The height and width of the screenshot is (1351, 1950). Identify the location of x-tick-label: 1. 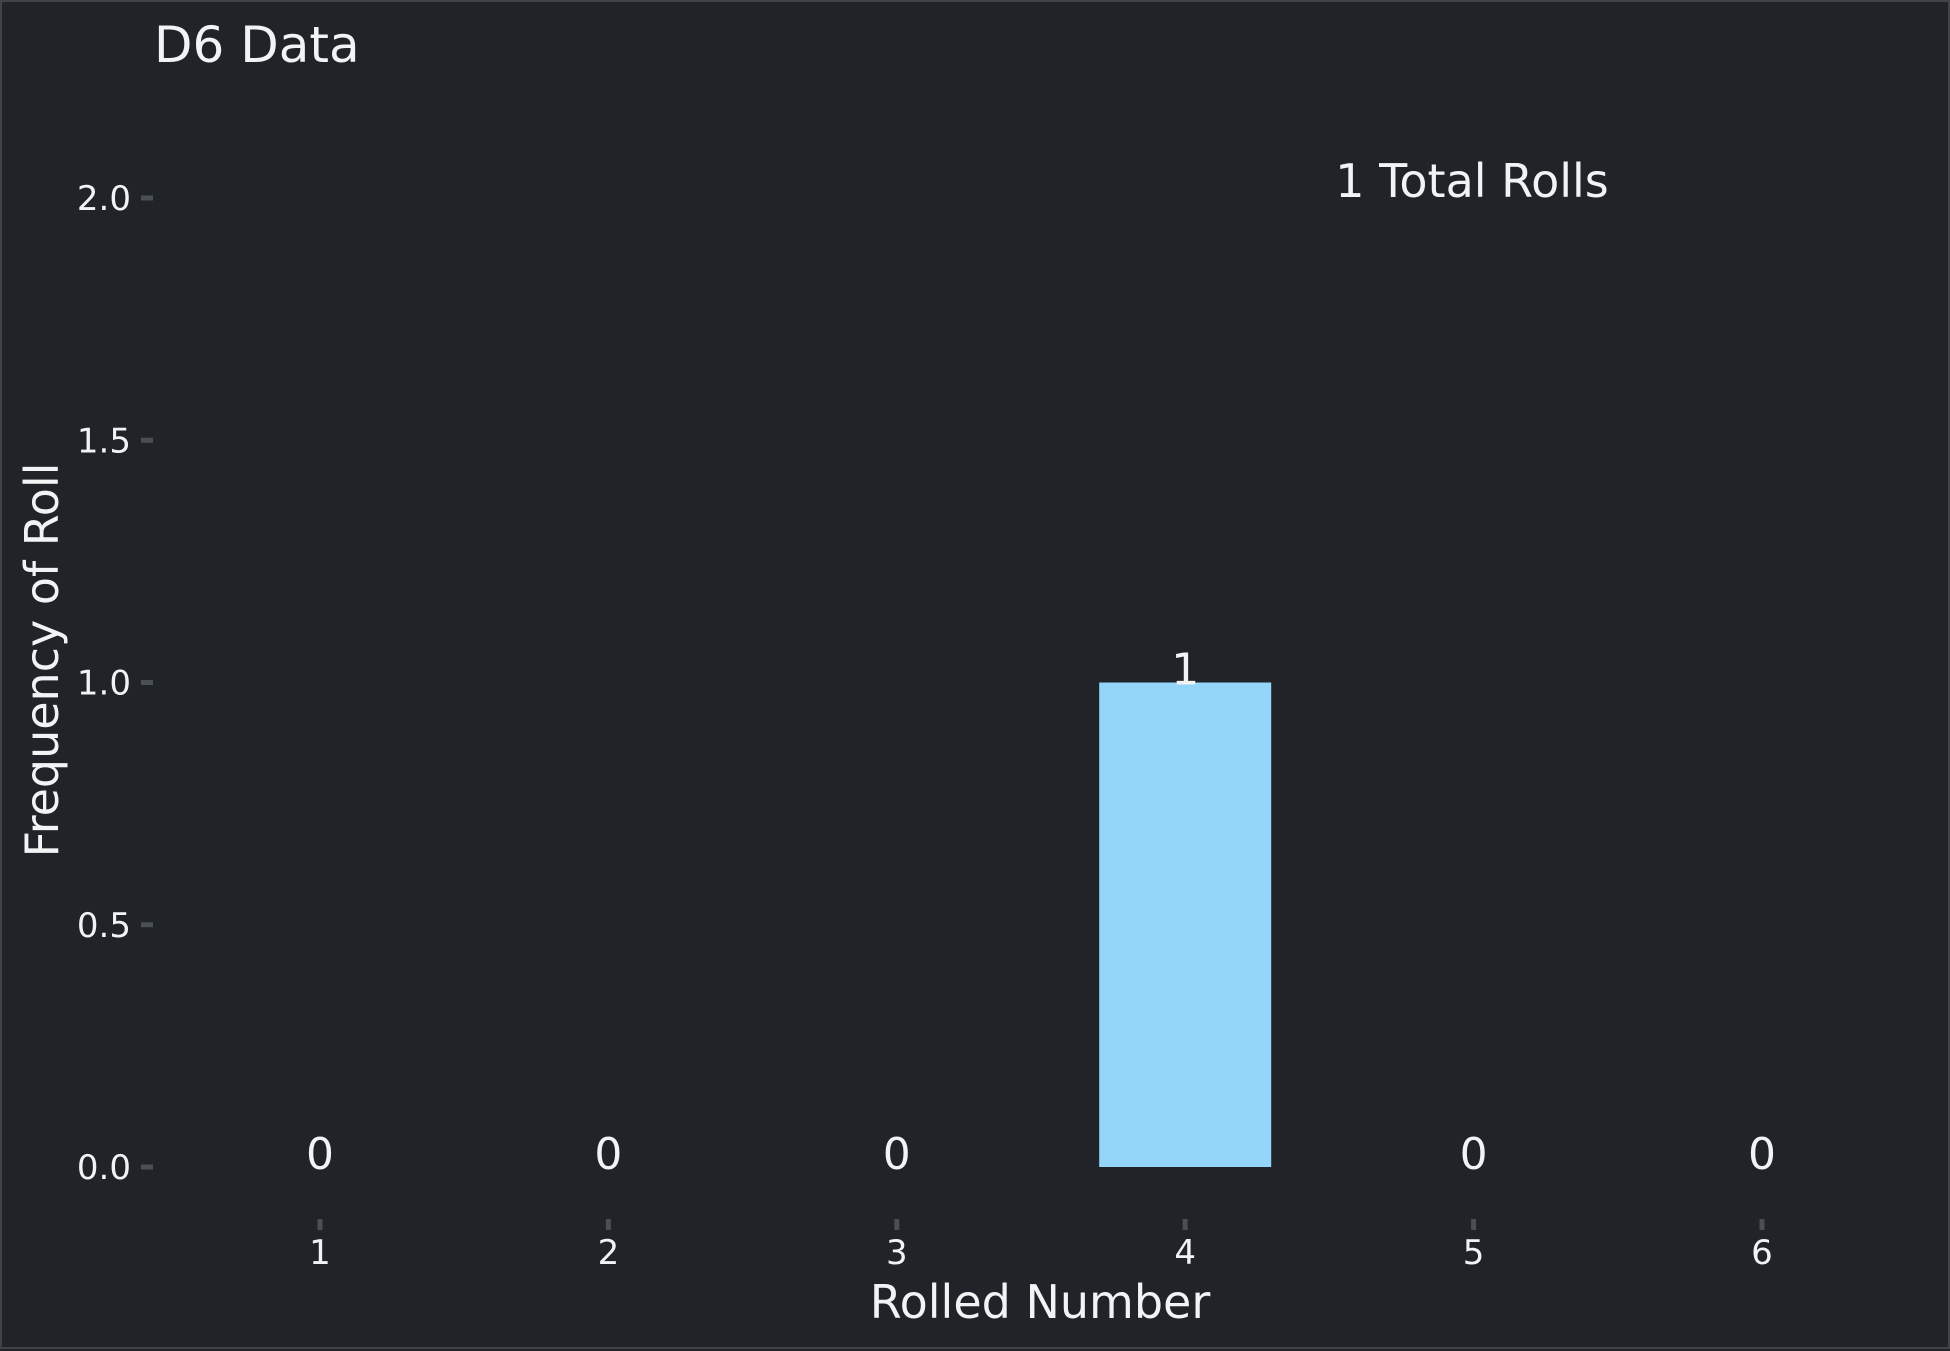
(320, 1253).